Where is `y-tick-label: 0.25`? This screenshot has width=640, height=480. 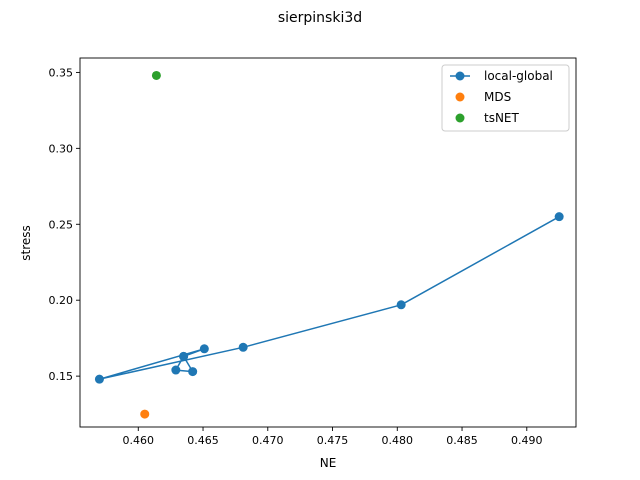 y-tick-label: 0.25 is located at coordinates (61, 224).